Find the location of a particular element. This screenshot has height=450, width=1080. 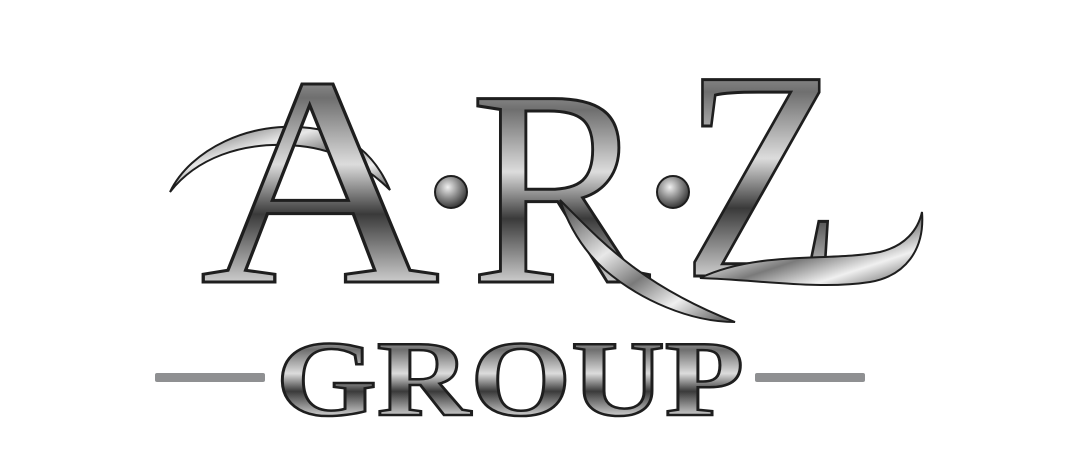

right-rule-line is located at coordinates (810, 377).